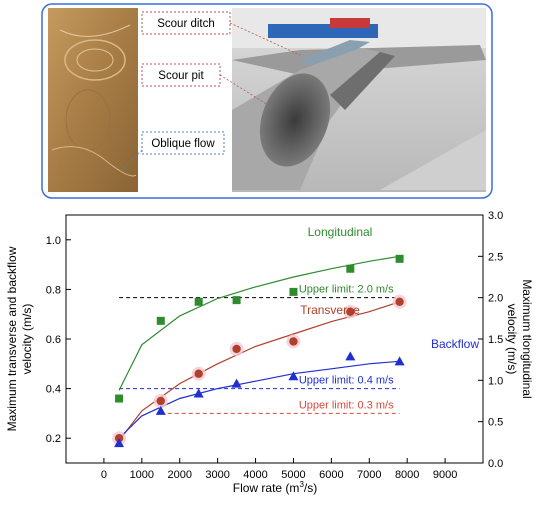 Image resolution: width=550 pixels, height=505 pixels. I want to click on y-left-tick-label: 0.4, so click(53, 390).